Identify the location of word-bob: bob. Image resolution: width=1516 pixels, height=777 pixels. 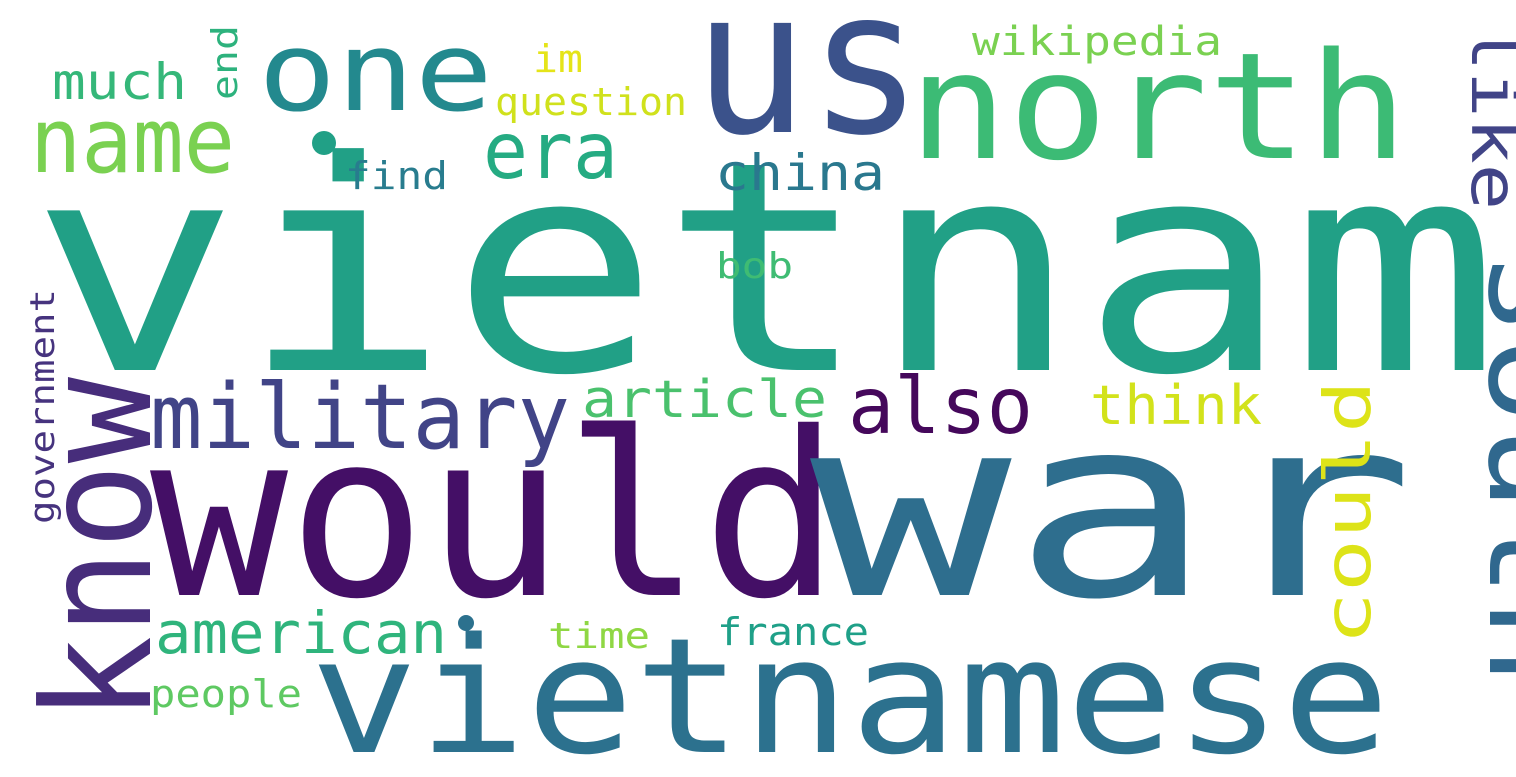
(754, 266).